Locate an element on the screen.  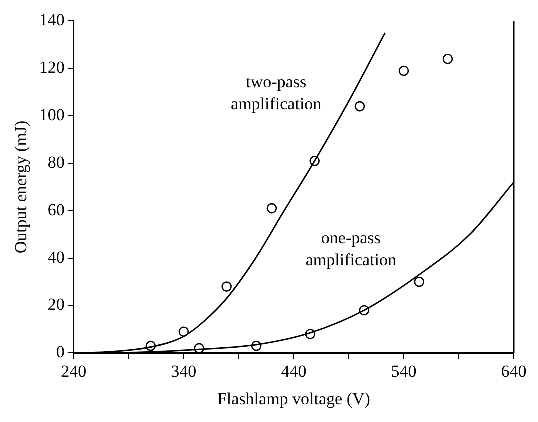
y-tick-label: 140 is located at coordinates (52, 20).